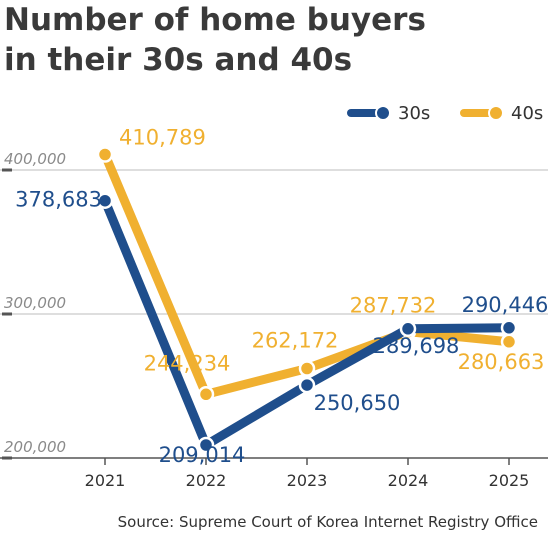 The height and width of the screenshot is (536, 560). I want to click on data-label-30s-2025: 290,446, so click(505, 305).